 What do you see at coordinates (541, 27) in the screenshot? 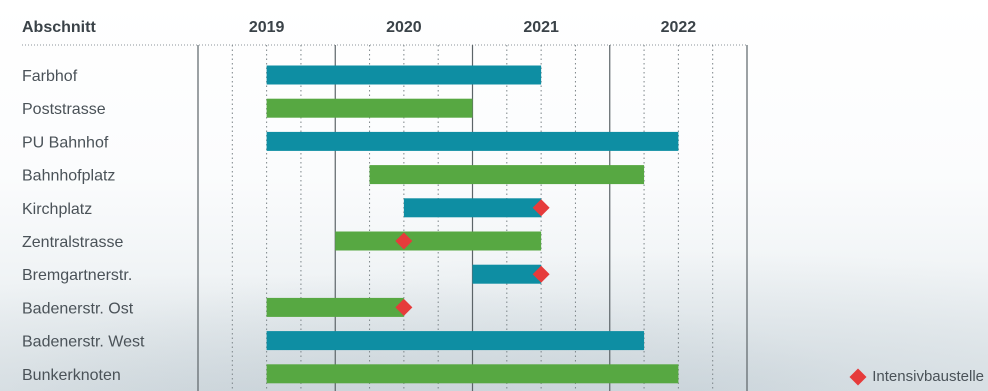
I see `year-header-2021: 2021` at bounding box center [541, 27].